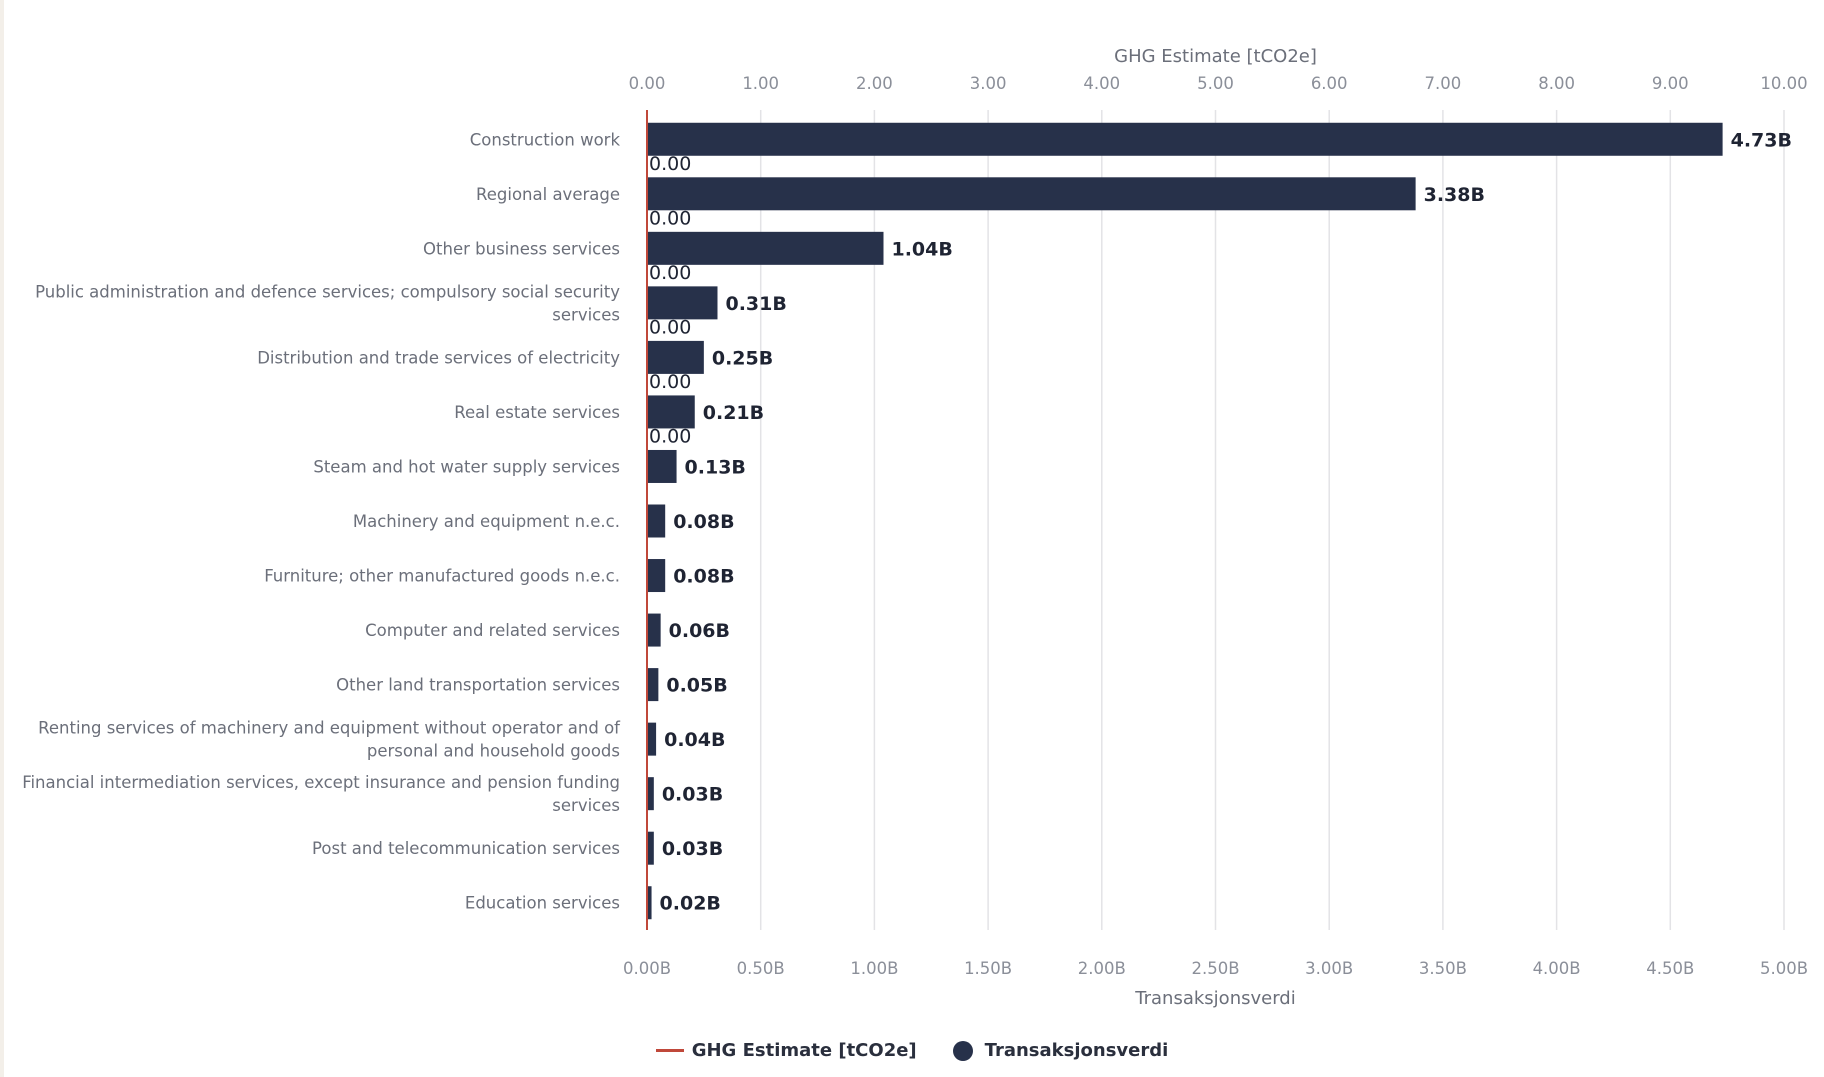  I want to click on ghg-value-labels: 0.00 0.00 0.00 0.00 0.00 0.00, so click(670, 300).